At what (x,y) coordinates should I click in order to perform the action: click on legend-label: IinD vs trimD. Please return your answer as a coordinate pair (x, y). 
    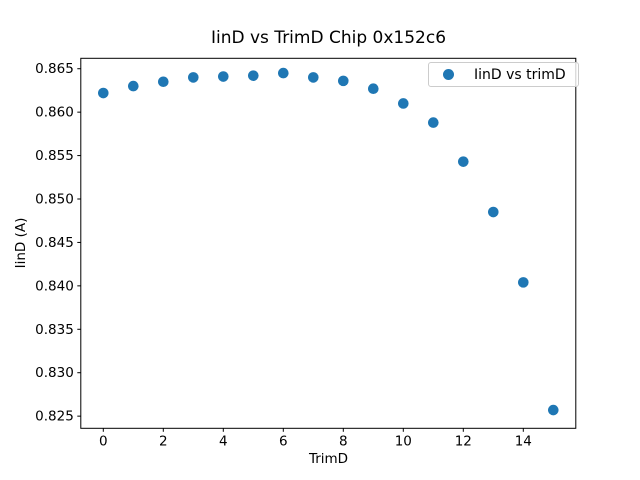
    Looking at the image, I should click on (520, 74).